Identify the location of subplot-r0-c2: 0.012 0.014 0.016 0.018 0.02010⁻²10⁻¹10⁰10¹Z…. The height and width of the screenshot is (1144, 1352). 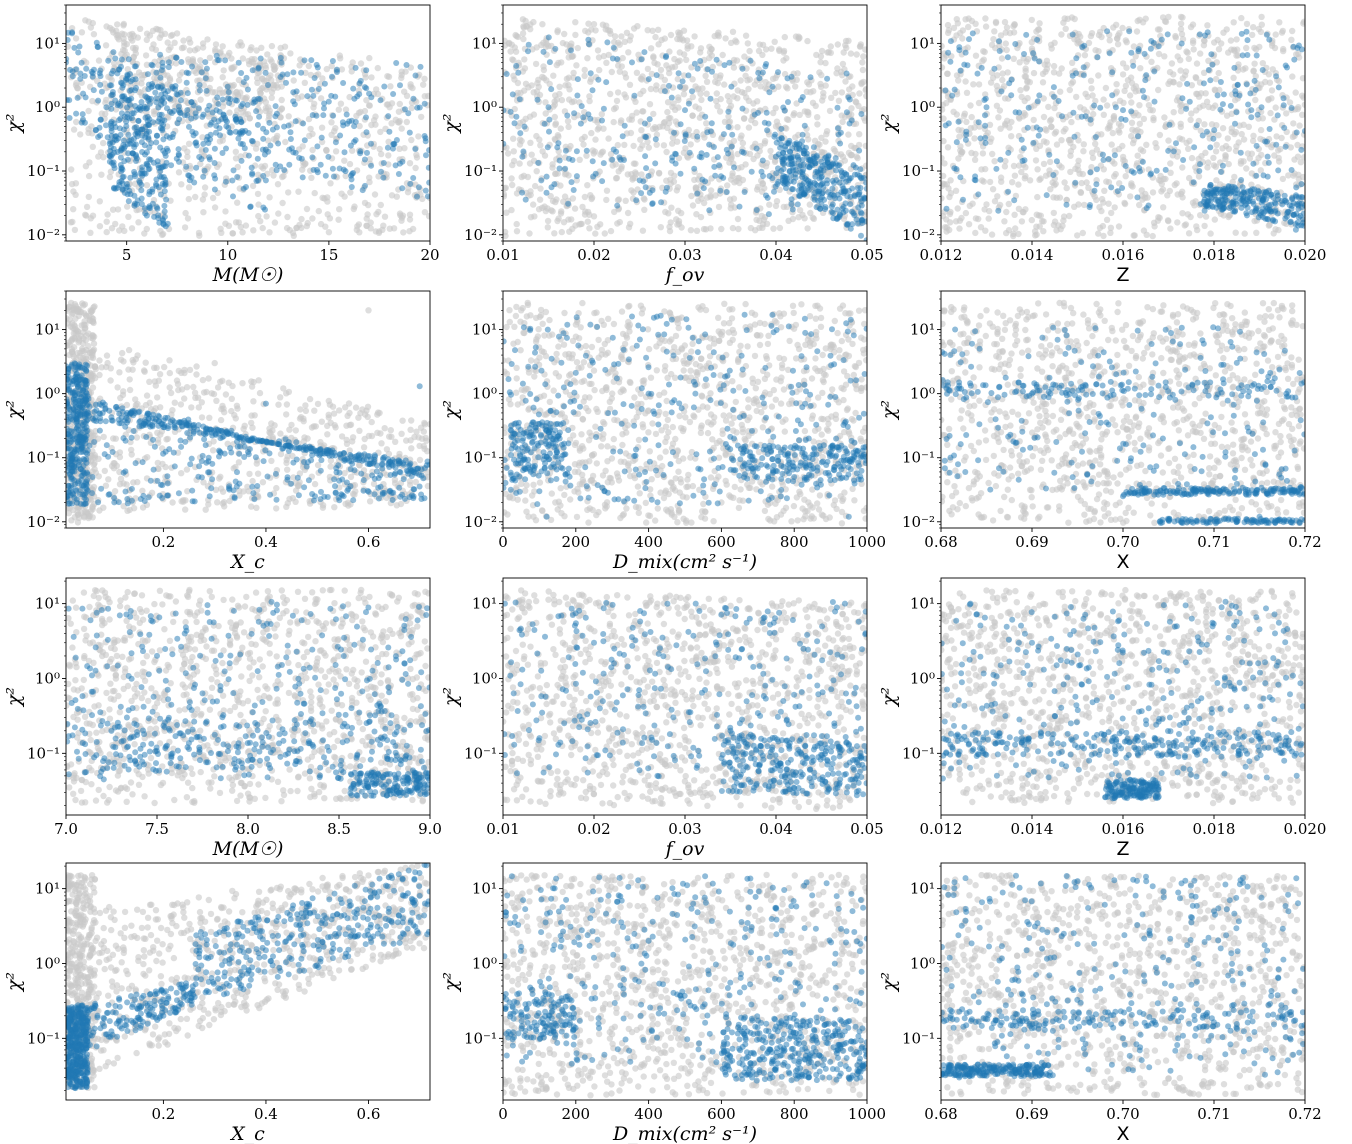
(1102, 145).